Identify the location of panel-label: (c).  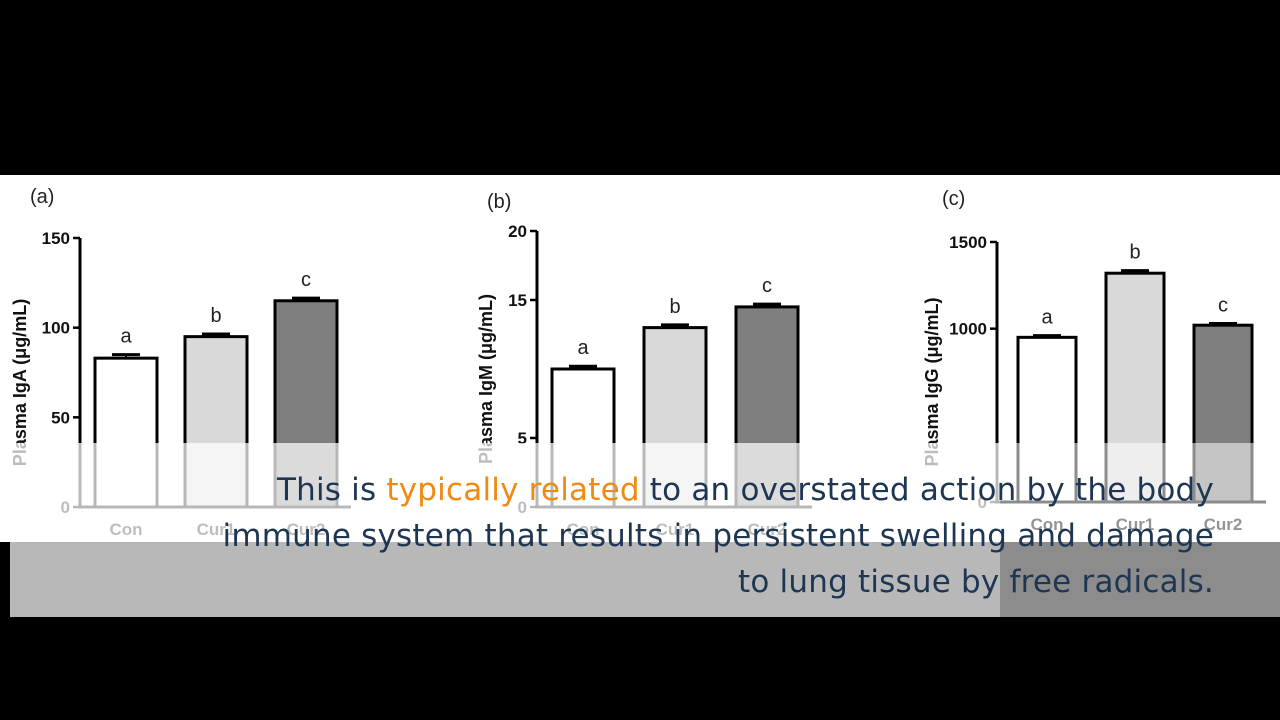
(953, 199).